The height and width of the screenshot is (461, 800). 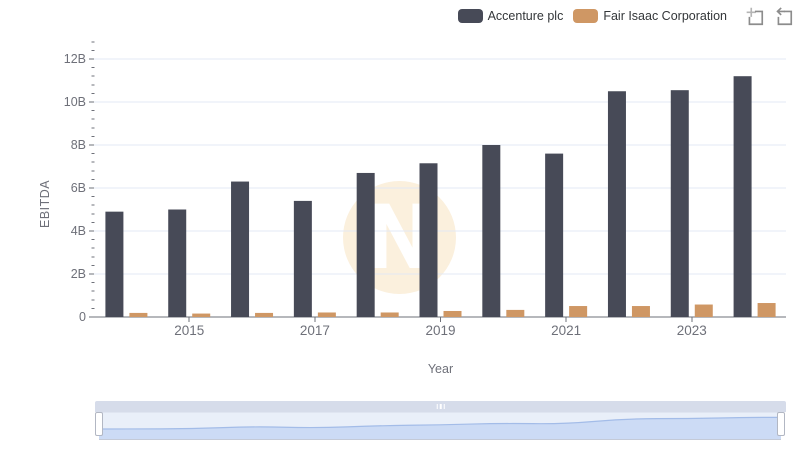 I want to click on x-tick-label: 2015, so click(x=189, y=330).